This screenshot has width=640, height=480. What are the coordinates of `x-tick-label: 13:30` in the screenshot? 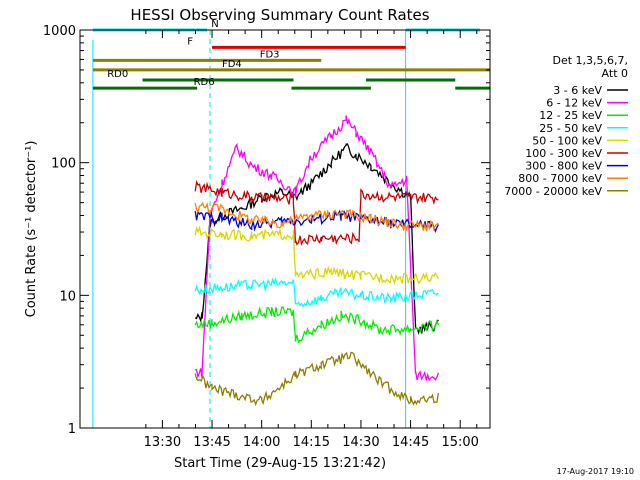 It's located at (162, 442).